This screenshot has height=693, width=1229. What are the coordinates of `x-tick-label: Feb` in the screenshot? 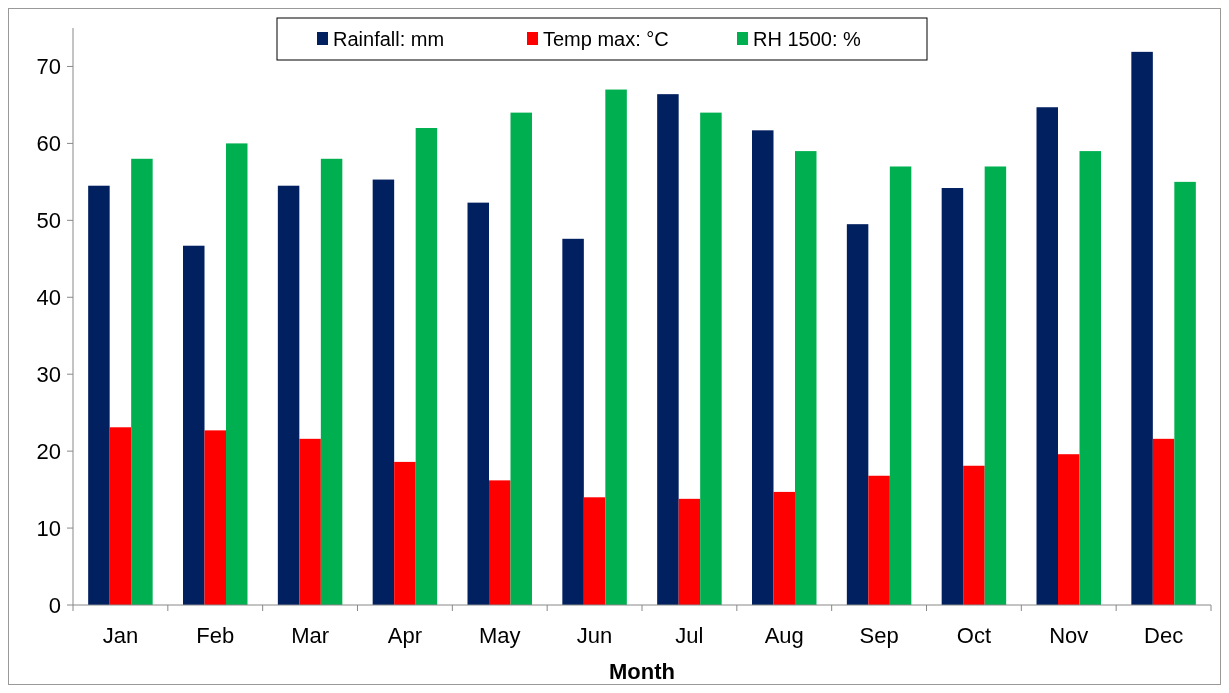 It's located at (215, 635).